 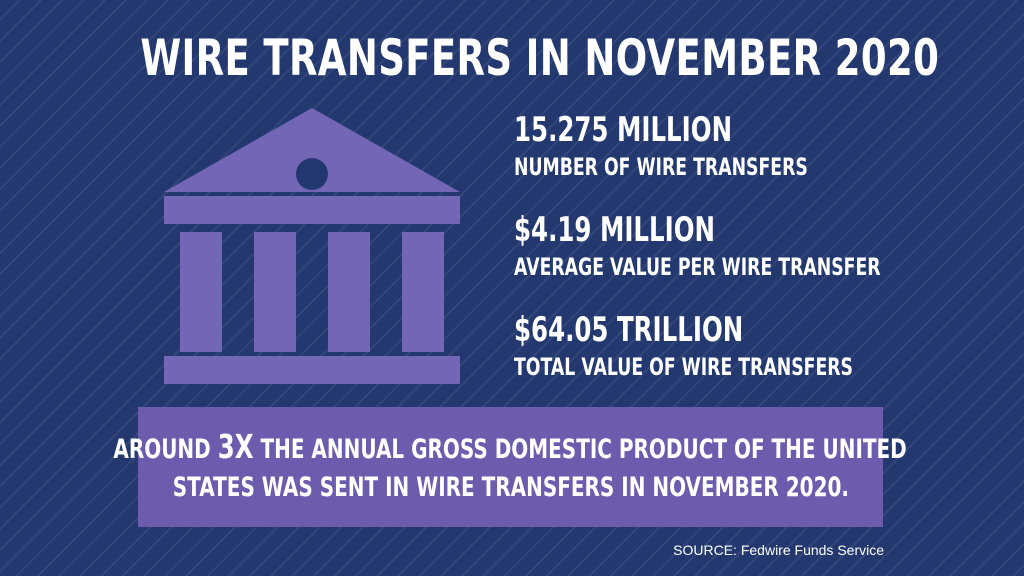 I want to click on stat-label: TOTAL VALUE OF WIRE TRANSFERS, so click(x=684, y=367).